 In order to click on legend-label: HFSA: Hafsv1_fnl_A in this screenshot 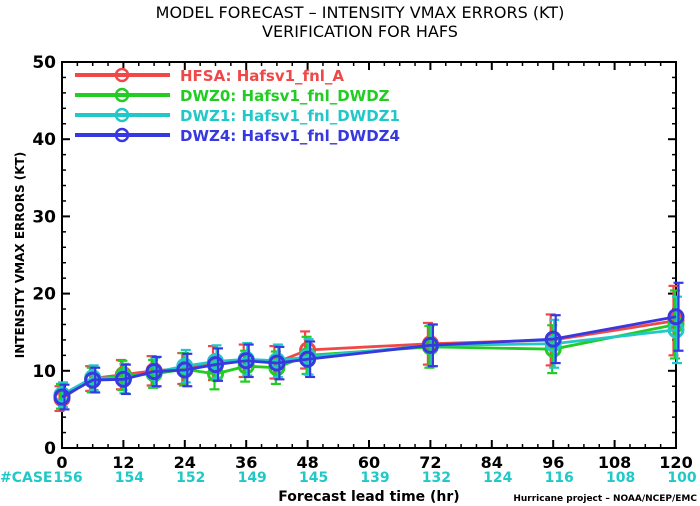, I will do `click(262, 76)`.